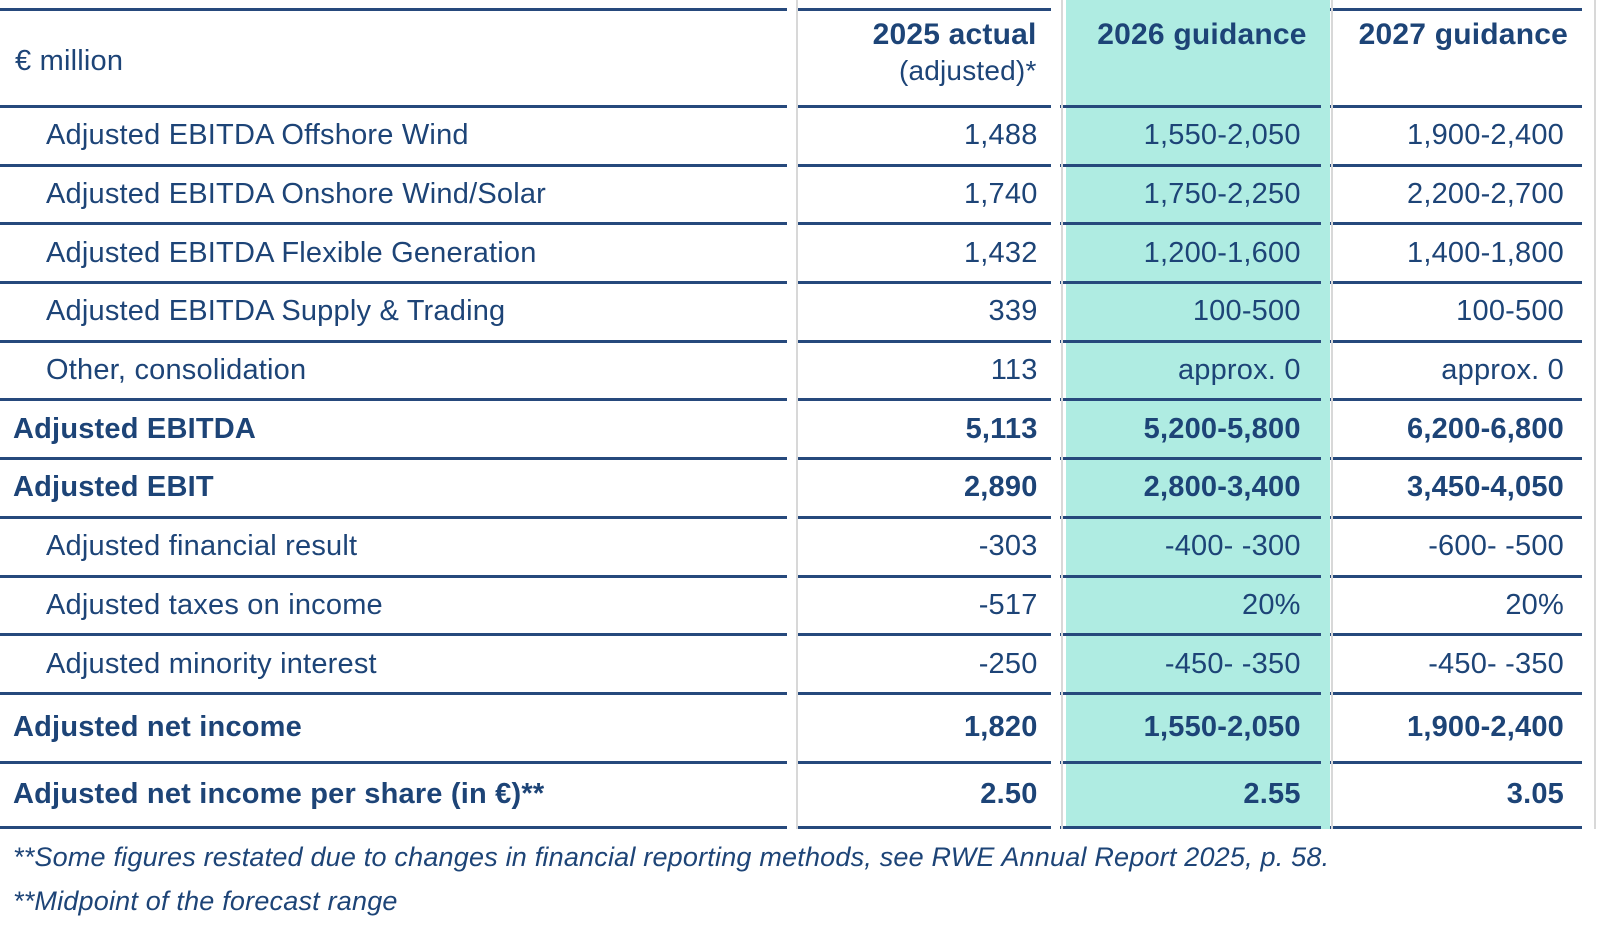 This screenshot has height=926, width=1600. Describe the element at coordinates (394, 431) in the screenshot. I see `row-label: Adjusted EBITDA` at that location.